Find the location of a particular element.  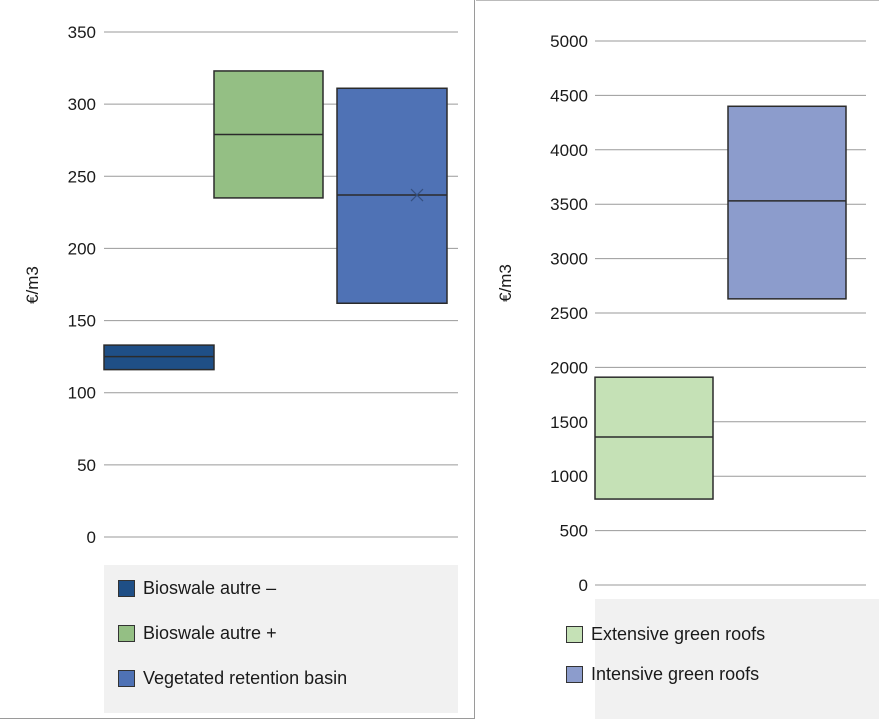

legend-item: Bioswale autre + is located at coordinates (197, 633).